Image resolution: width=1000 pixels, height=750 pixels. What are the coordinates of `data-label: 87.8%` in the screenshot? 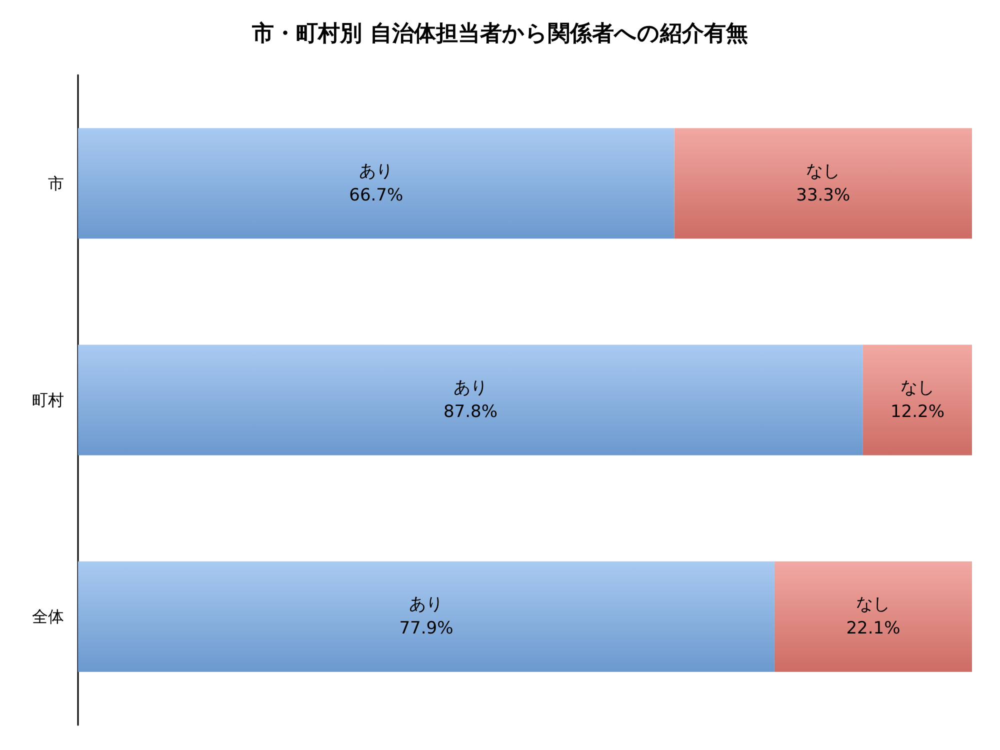 It's located at (470, 412).